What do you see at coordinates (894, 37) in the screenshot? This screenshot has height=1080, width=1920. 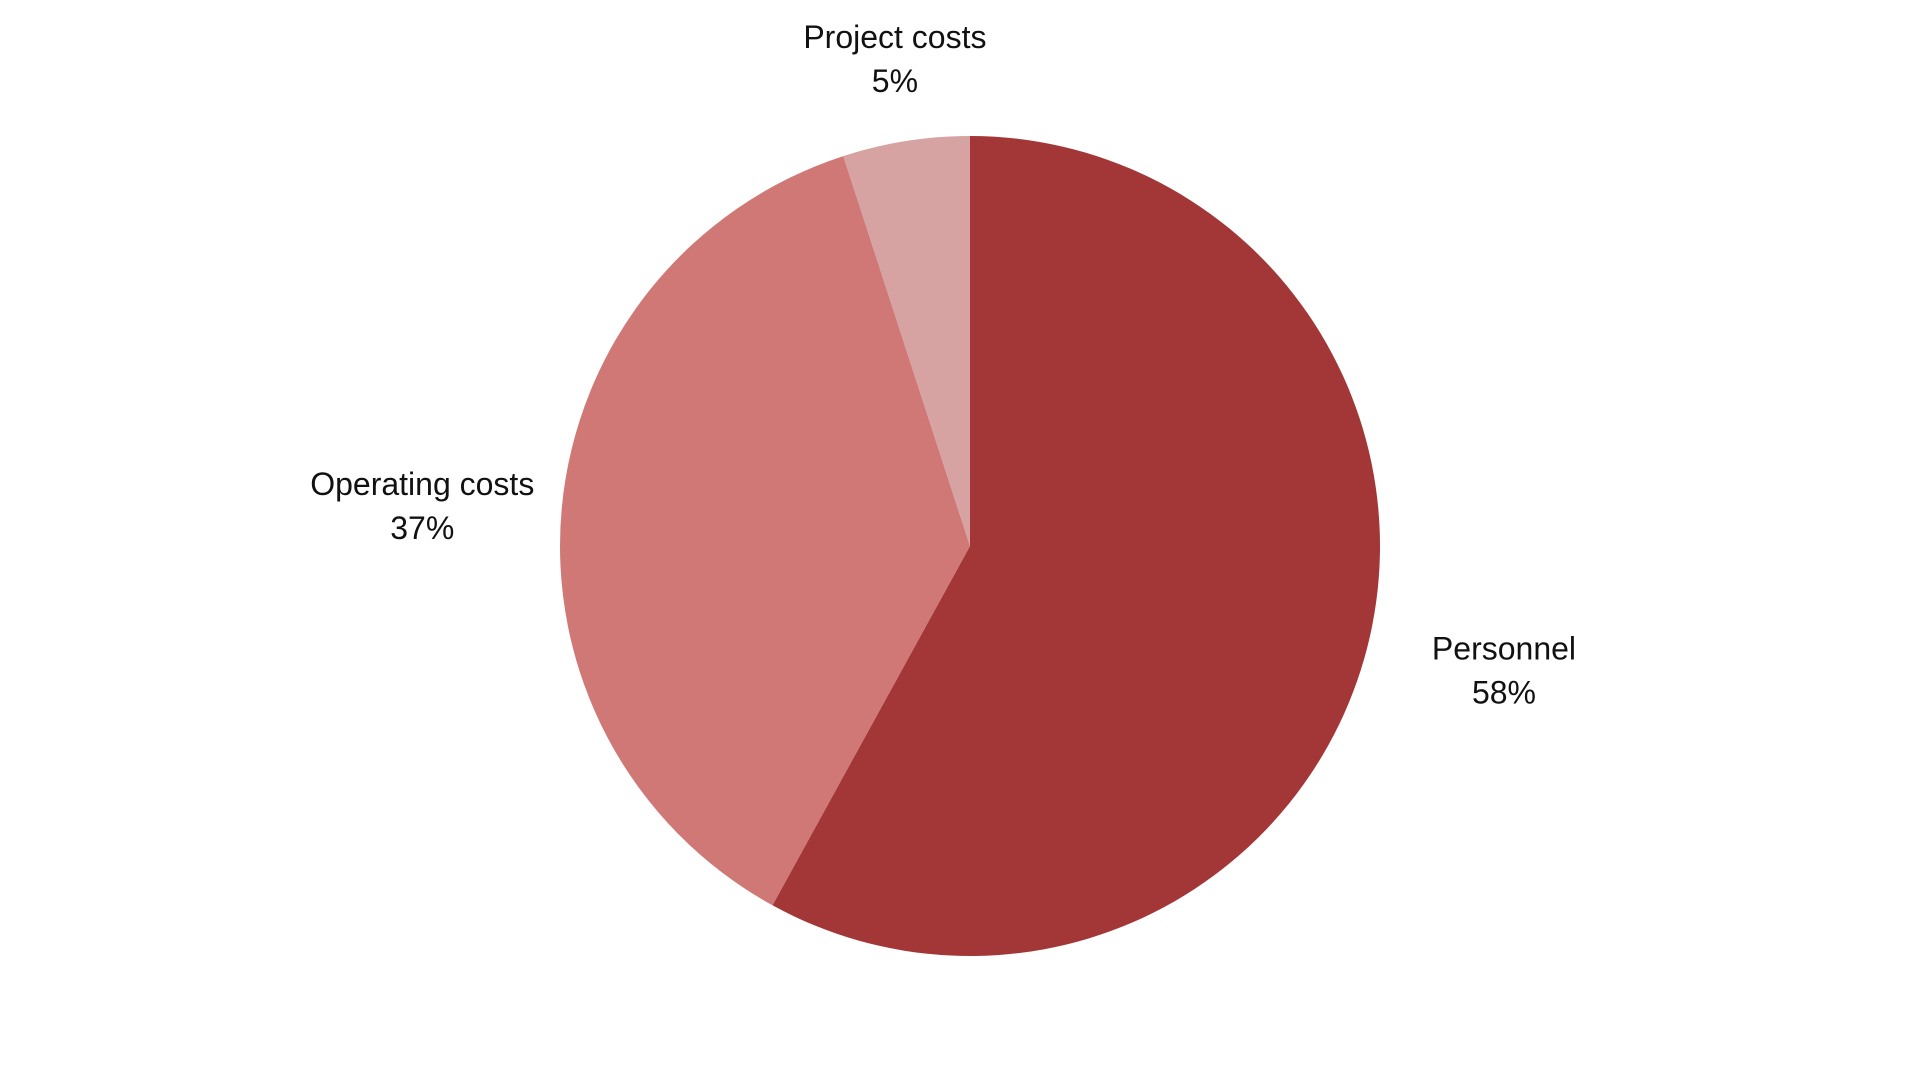 I see `slice-label-project-costs: Project costs` at bounding box center [894, 37].